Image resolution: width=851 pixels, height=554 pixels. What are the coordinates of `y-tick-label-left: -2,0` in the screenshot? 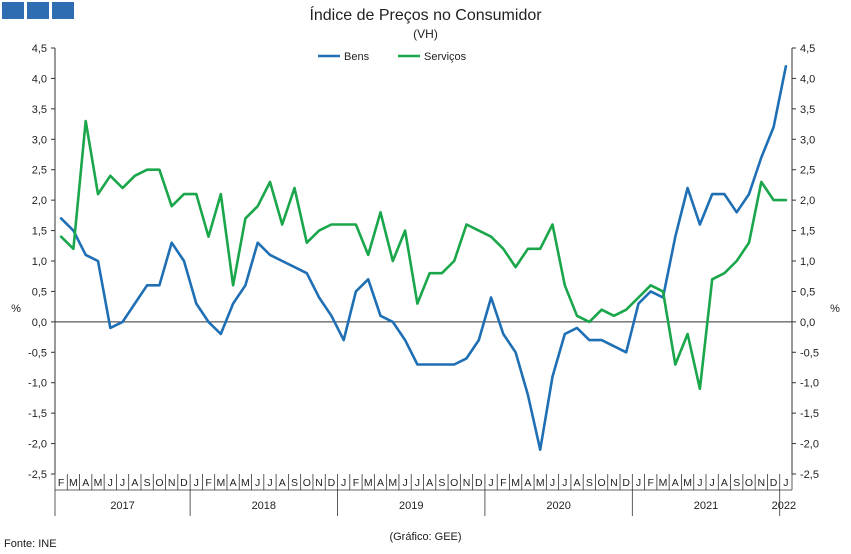 It's located at (37, 445).